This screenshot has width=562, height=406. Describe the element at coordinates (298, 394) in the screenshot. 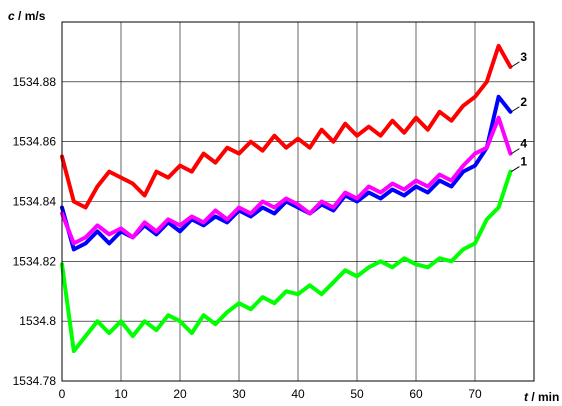

I see `x-tick-label: 40` at that location.